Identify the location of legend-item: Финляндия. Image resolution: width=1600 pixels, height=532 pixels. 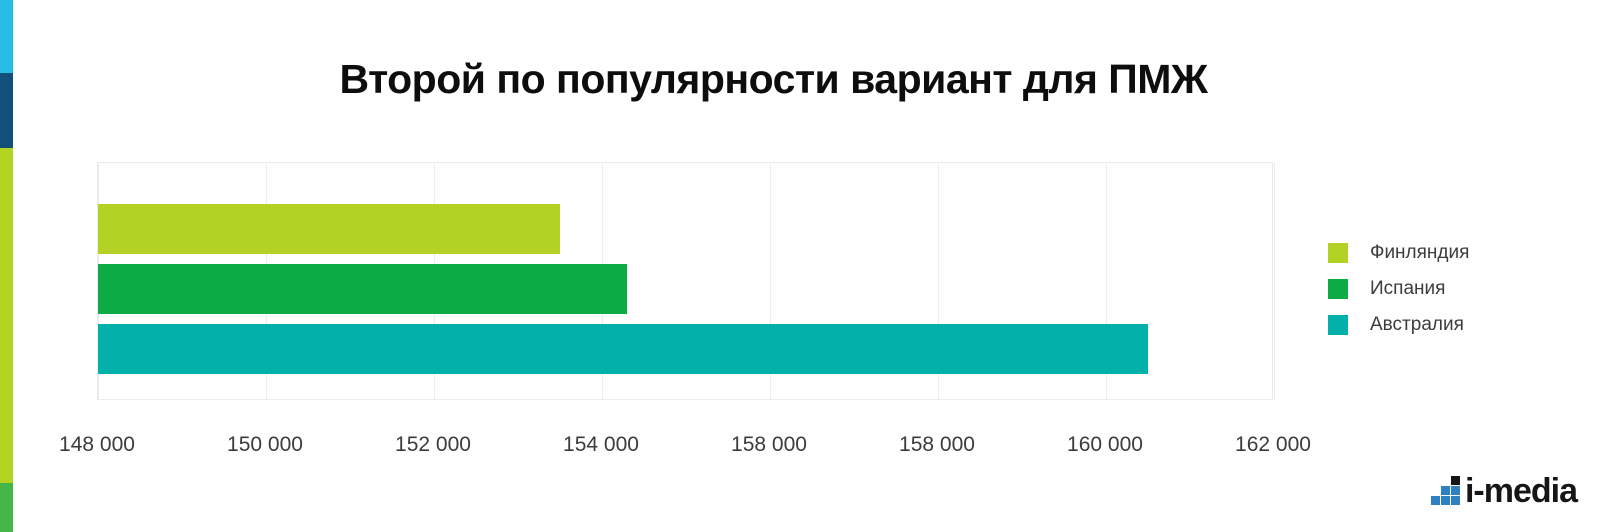
(1399, 252).